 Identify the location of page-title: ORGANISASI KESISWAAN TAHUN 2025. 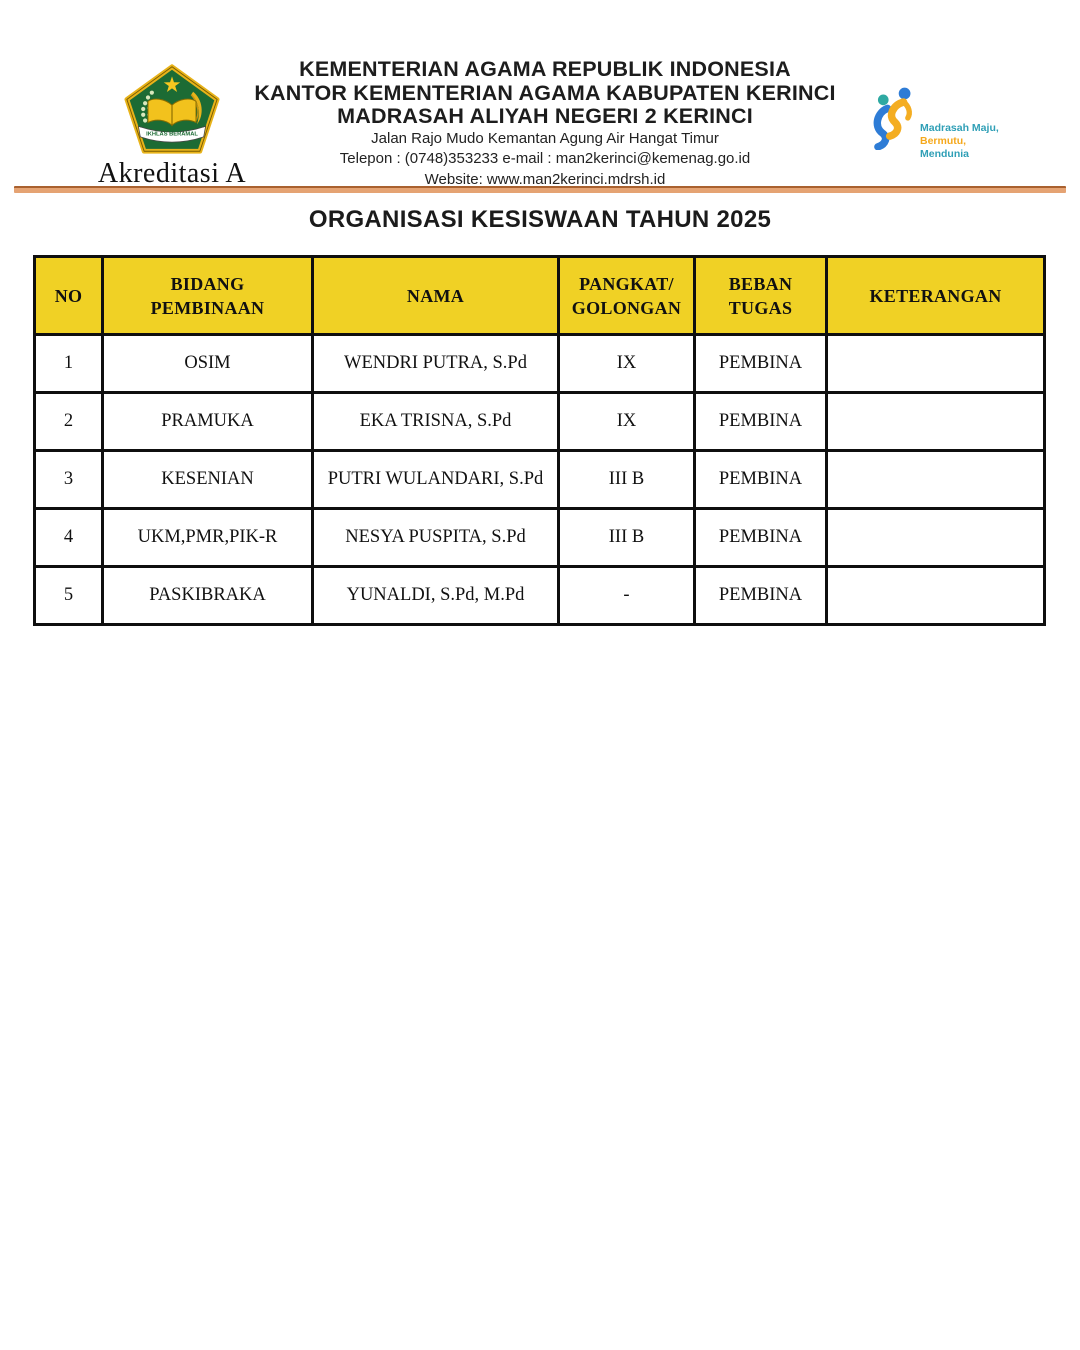
(540, 219).